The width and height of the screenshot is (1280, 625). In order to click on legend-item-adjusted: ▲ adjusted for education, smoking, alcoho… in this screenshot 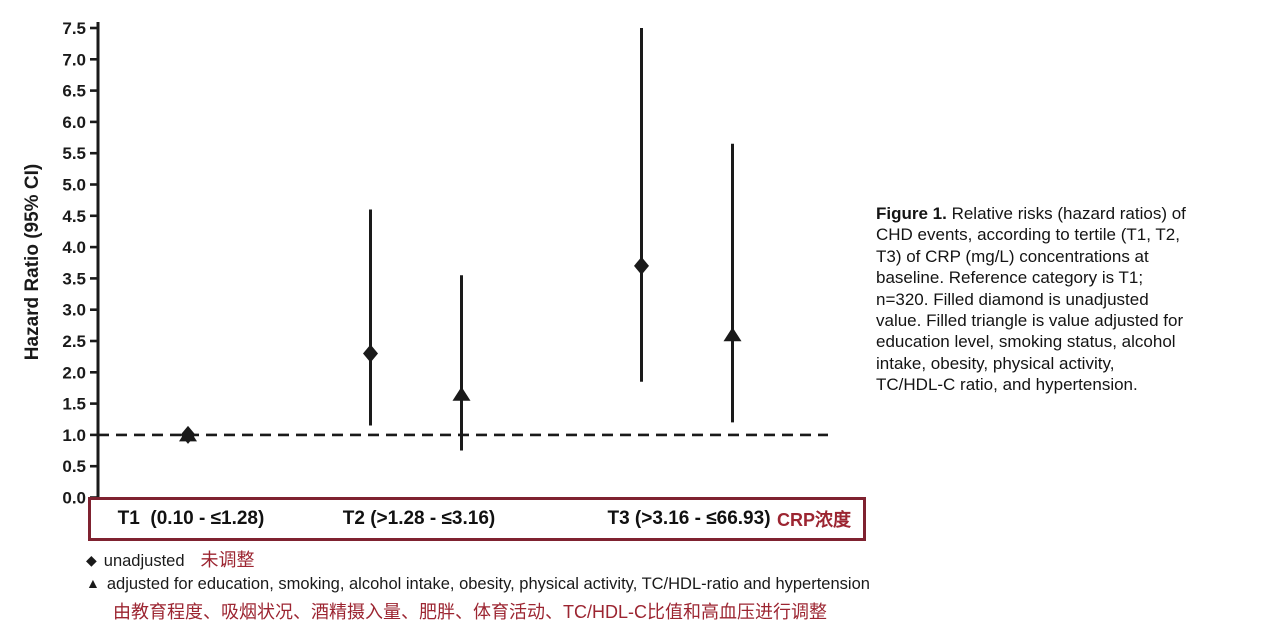, I will do `click(478, 584)`.